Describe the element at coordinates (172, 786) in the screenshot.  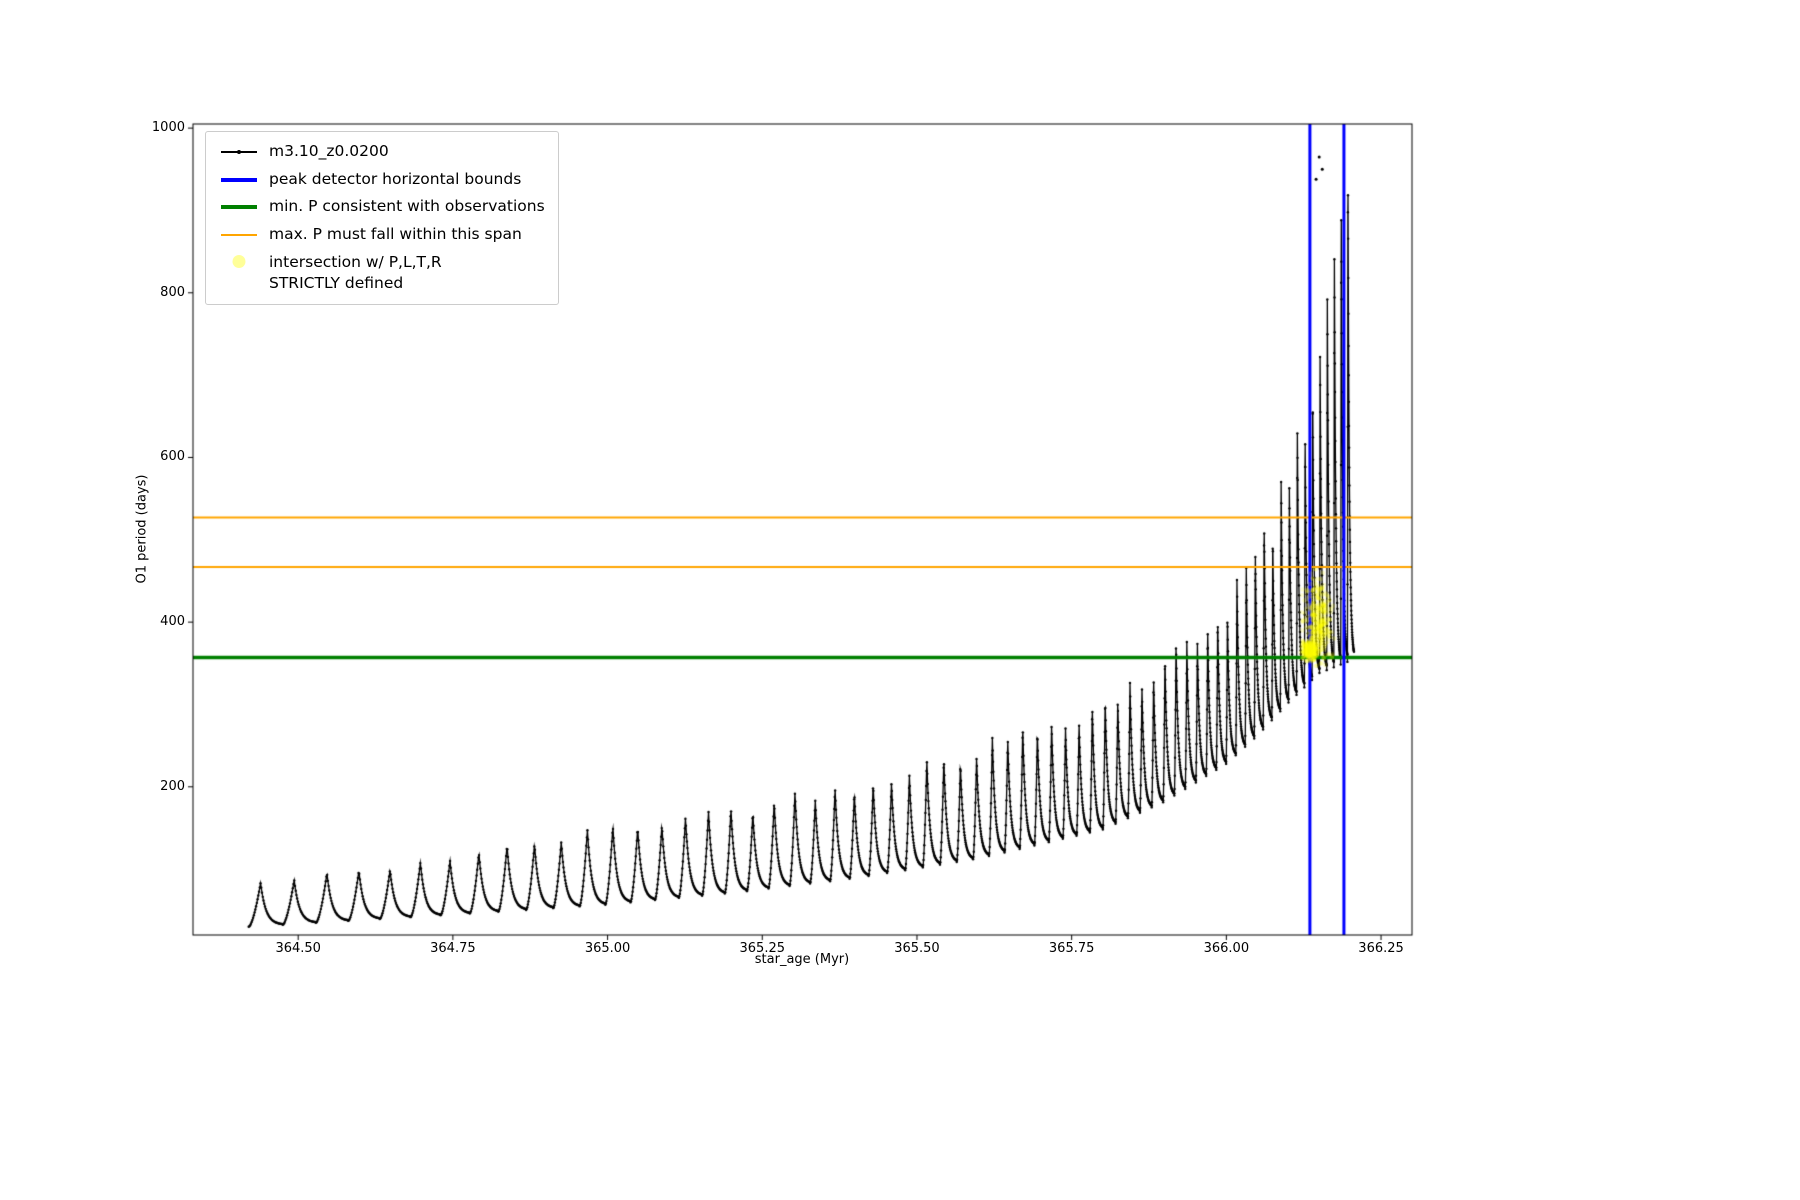
I see `y-tick-label: 200` at that location.